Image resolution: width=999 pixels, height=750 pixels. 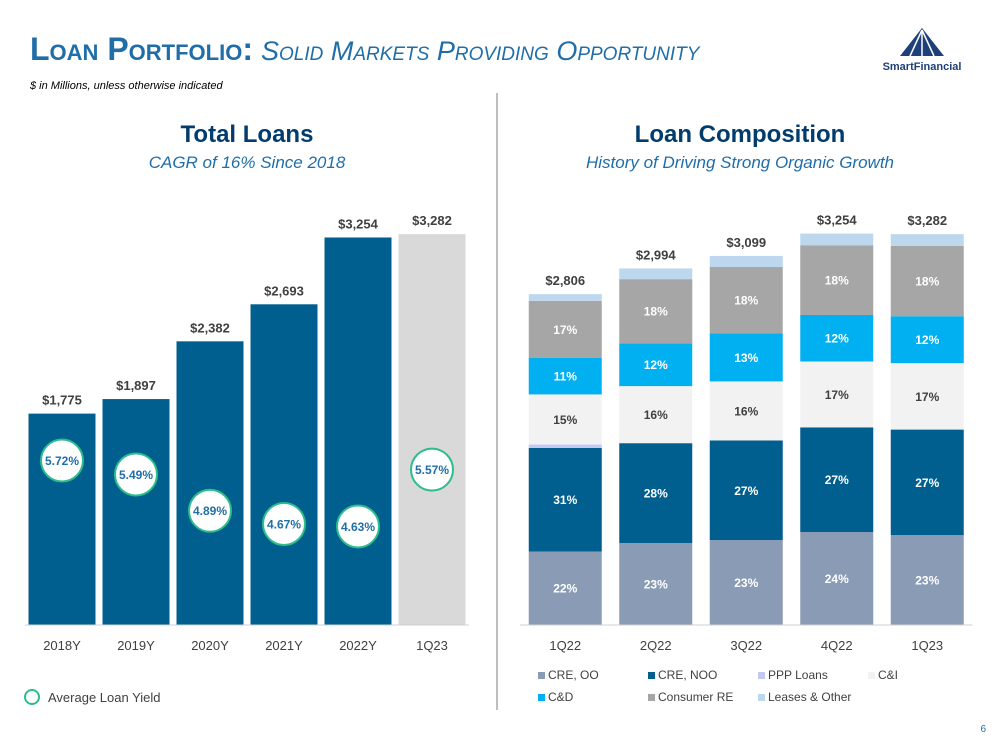 I want to click on yield-label: 5.72%, so click(x=62, y=461).